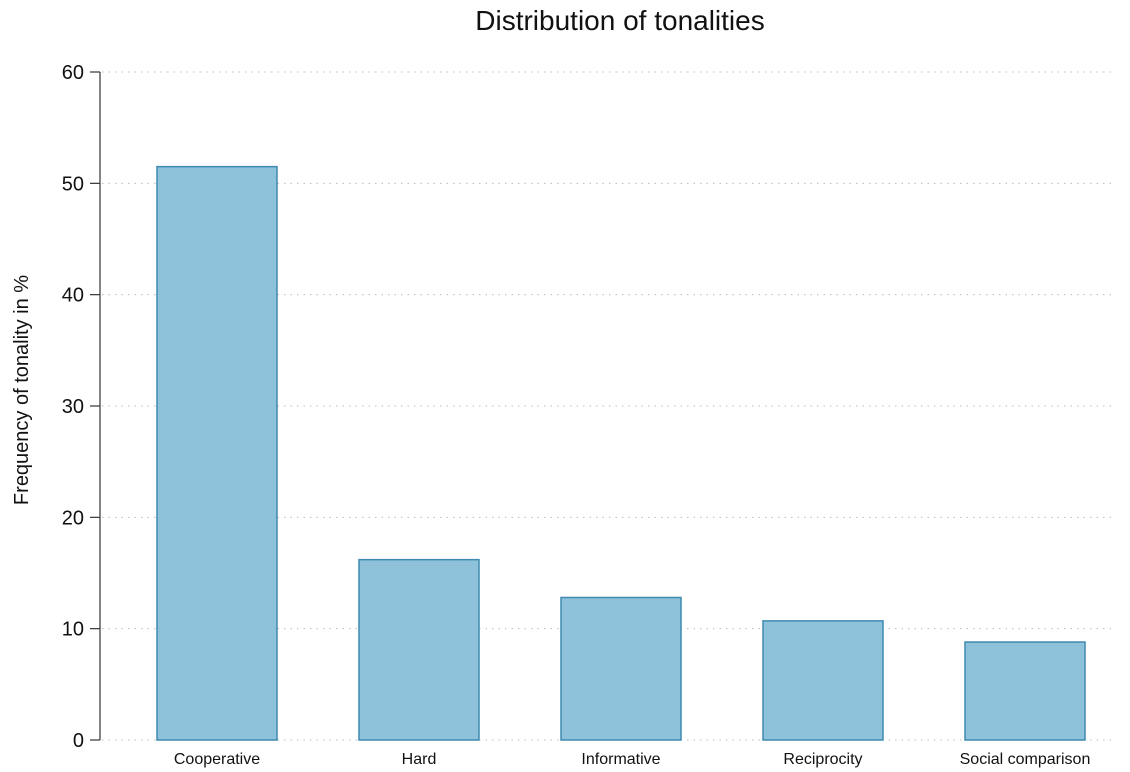 Image resolution: width=1130 pixels, height=772 pixels. What do you see at coordinates (619, 20) in the screenshot?
I see `chart-title: Distribution of tonalities` at bounding box center [619, 20].